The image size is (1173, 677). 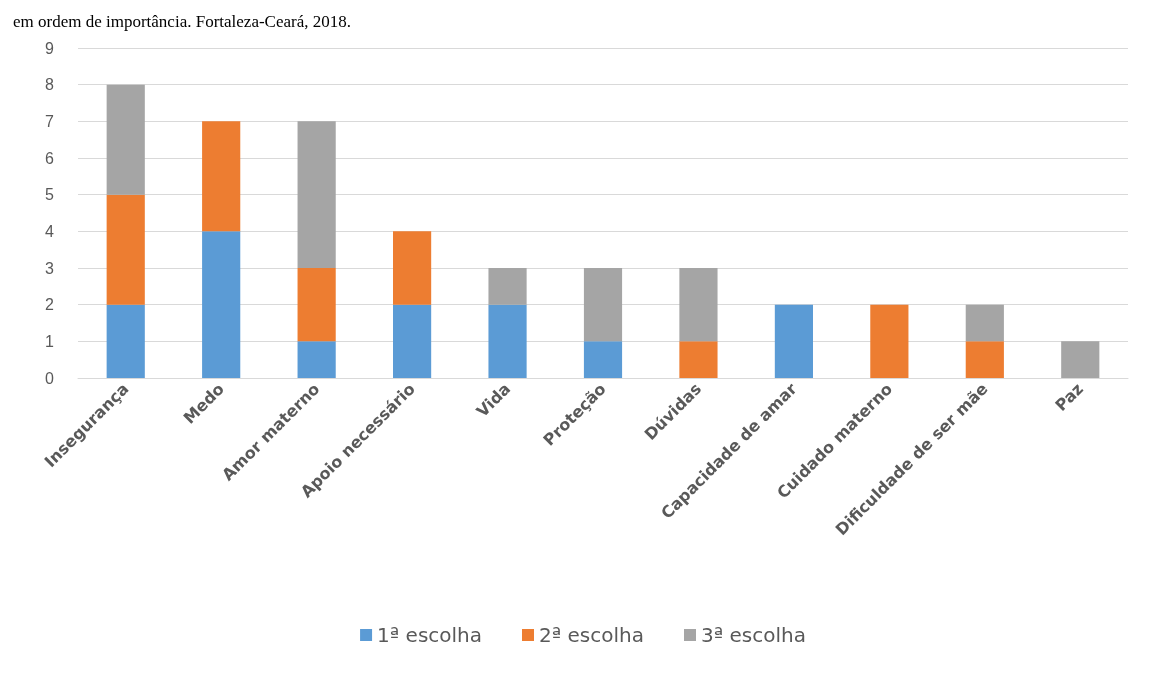 I want to click on y-tick-label: 9, so click(x=50, y=48).